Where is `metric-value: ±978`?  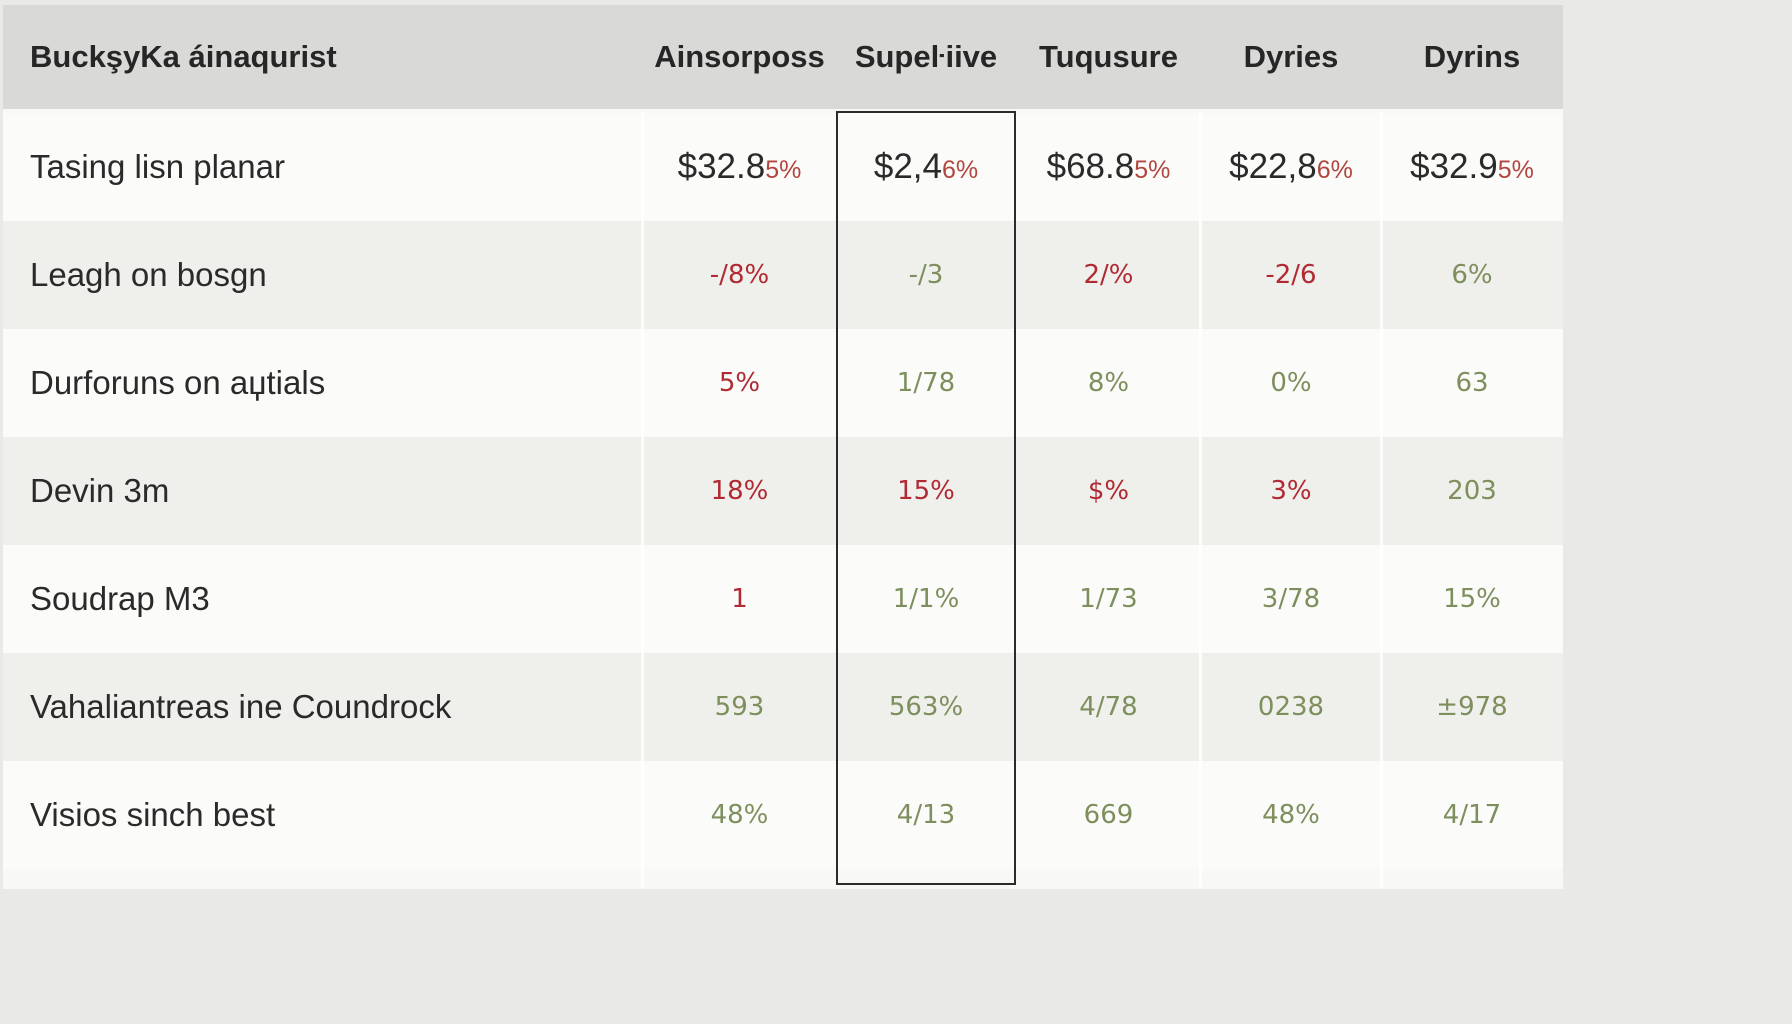
metric-value: ±978 is located at coordinates (1472, 707).